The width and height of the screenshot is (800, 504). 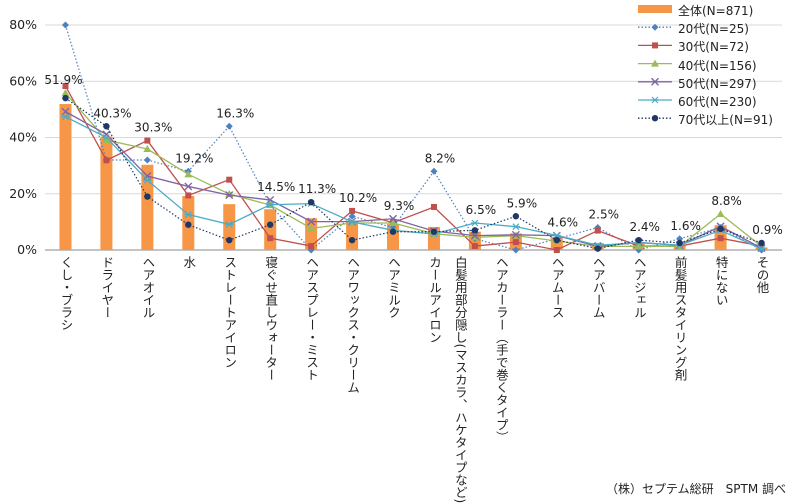 What do you see at coordinates (317, 189) in the screenshot?
I see `data-label: 11.3%` at bounding box center [317, 189].